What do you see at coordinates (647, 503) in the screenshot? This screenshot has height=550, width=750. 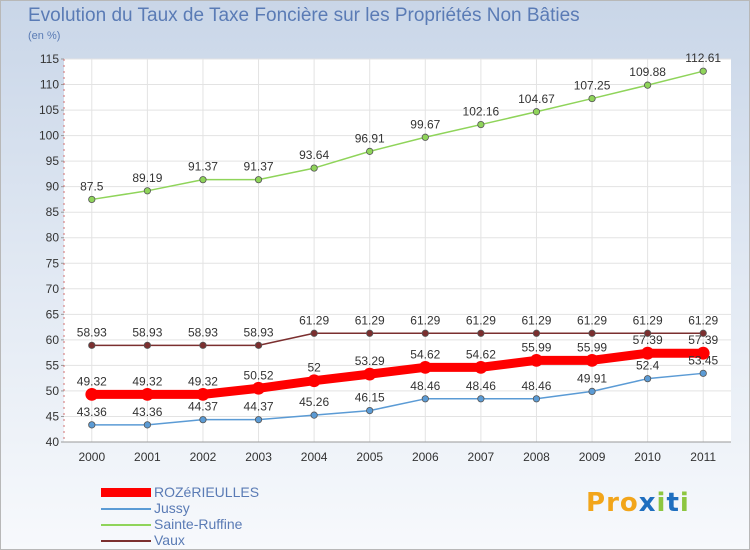 I see `logo-letter: x` at bounding box center [647, 503].